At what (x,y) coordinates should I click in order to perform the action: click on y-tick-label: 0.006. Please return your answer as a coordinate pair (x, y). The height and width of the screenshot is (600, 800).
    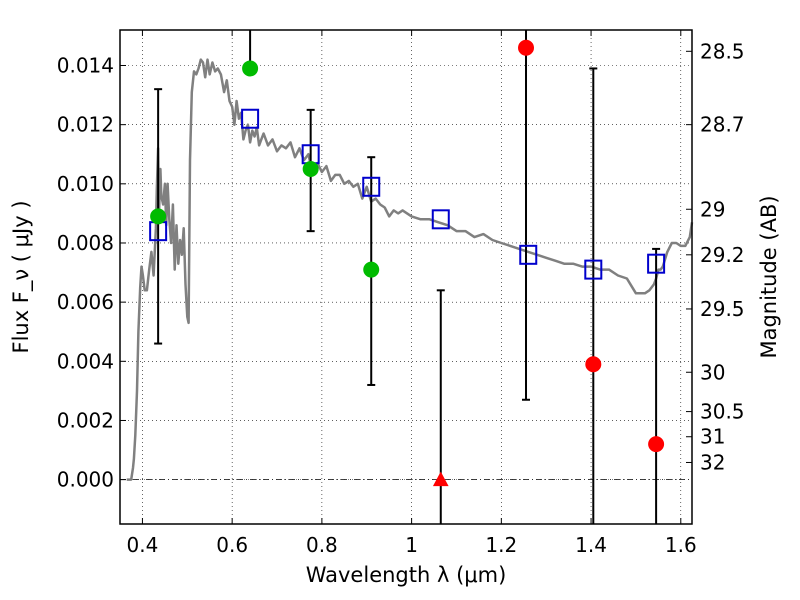
    Looking at the image, I should click on (85, 302).